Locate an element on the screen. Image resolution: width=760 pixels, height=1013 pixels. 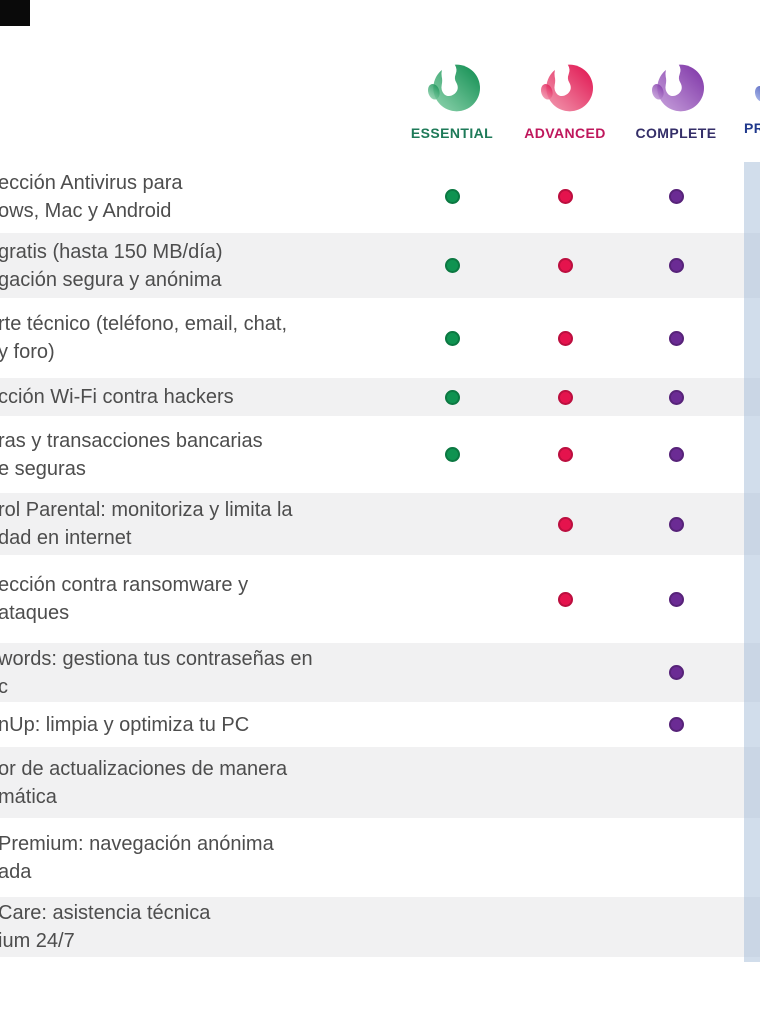
feature-text: ección contra ransomware y ataques is located at coordinates (380, 599).